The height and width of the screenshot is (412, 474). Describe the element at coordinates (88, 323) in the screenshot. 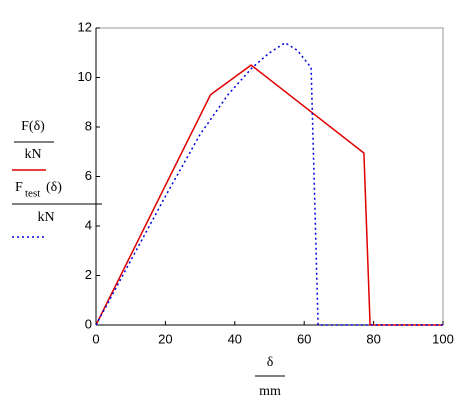

I see `y-tick-label: 0` at that location.